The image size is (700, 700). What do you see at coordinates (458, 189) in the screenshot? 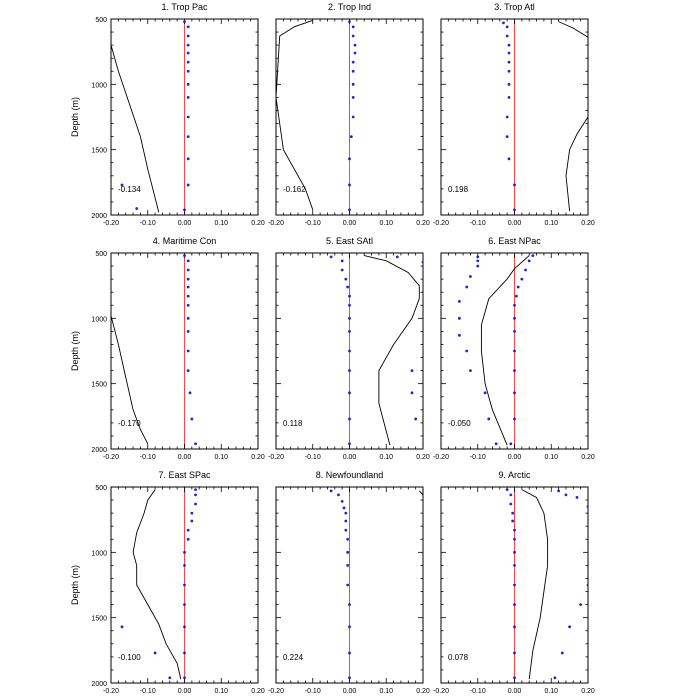
I see `correlation-value: 0.198` at bounding box center [458, 189].